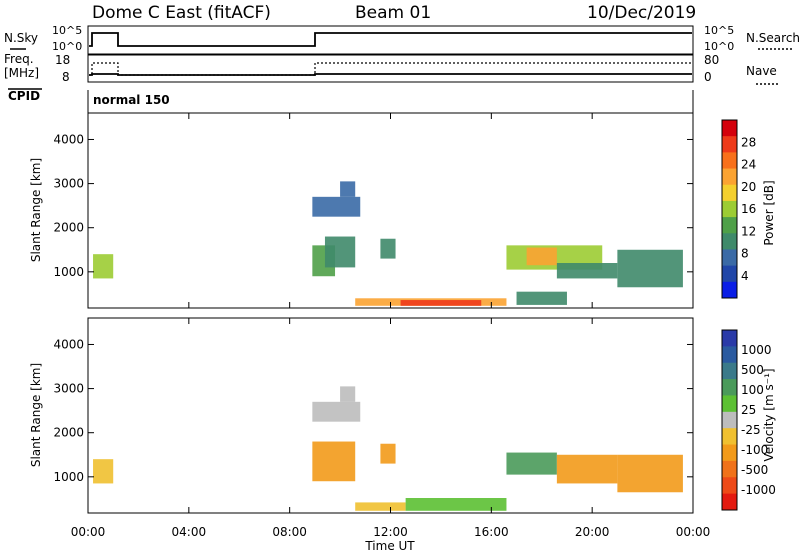 This screenshot has height=554, width=800. What do you see at coordinates (641, 13) in the screenshot?
I see `date-title: 10/Dec/2019` at bounding box center [641, 13].